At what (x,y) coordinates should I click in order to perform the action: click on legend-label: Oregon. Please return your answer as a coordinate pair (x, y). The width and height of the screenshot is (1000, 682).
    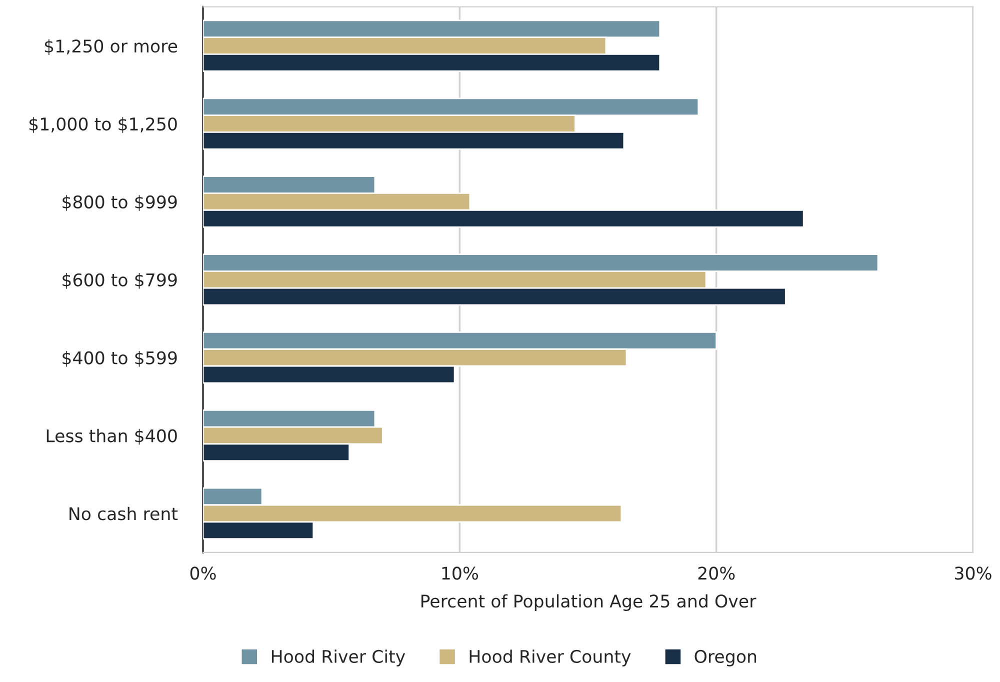
    Looking at the image, I should click on (725, 658).